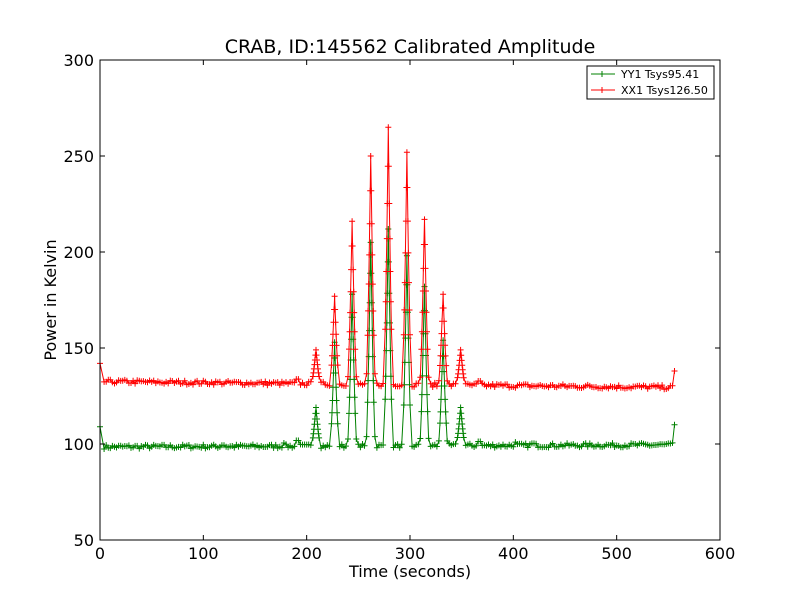 Image resolution: width=800 pixels, height=600 pixels. Describe the element at coordinates (78, 60) in the screenshot. I see `y-tick-label: 300` at that location.